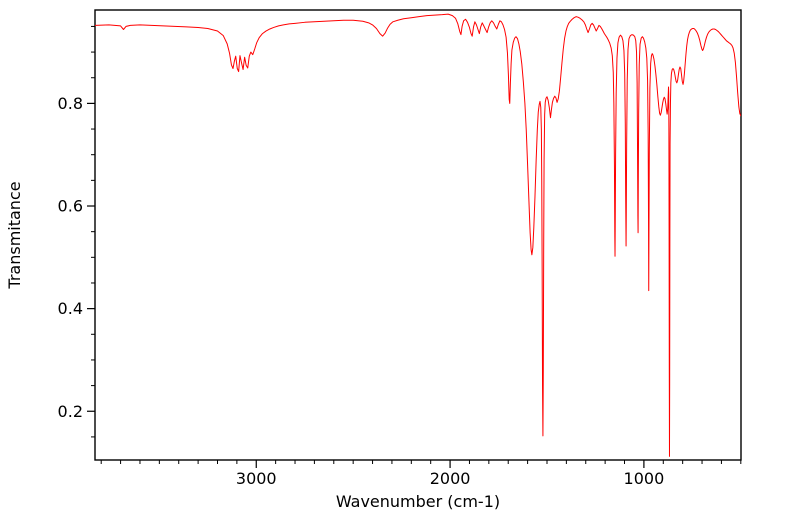 This screenshot has width=799, height=516. What do you see at coordinates (70, 308) in the screenshot?
I see `y-tick-label: 0.4` at bounding box center [70, 308].